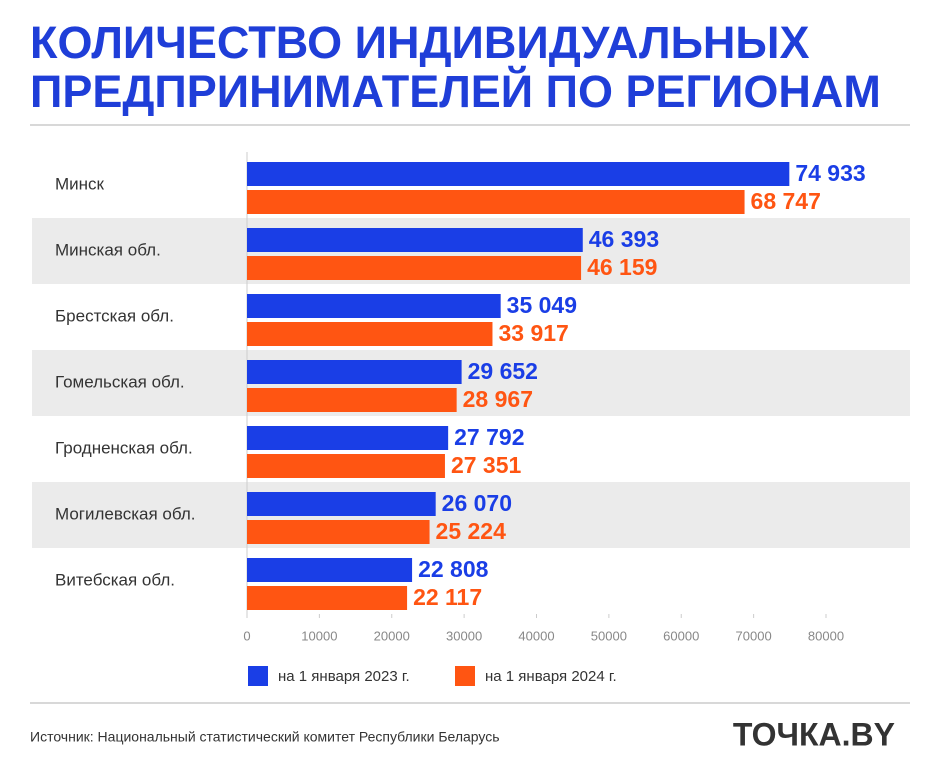 The image size is (930, 768). What do you see at coordinates (551, 676) in the screenshot?
I see `legend-label: на 1 января 2024 г.` at bounding box center [551, 676].